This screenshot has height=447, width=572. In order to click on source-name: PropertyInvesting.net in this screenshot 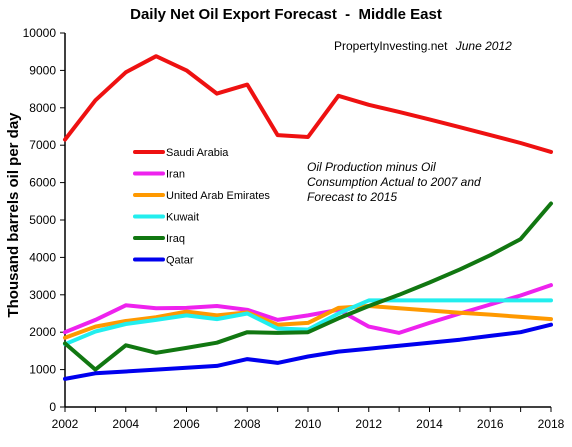, I will do `click(391, 46)`.